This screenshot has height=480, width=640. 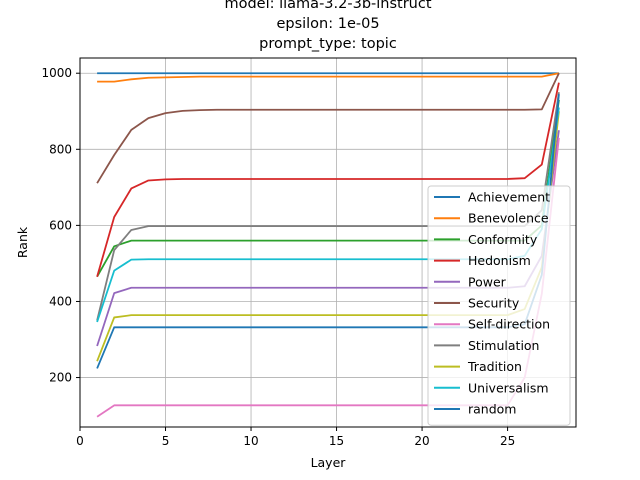 What do you see at coordinates (328, 44) in the screenshot?
I see `chart-title-line: prompt_type: topic` at bounding box center [328, 44].